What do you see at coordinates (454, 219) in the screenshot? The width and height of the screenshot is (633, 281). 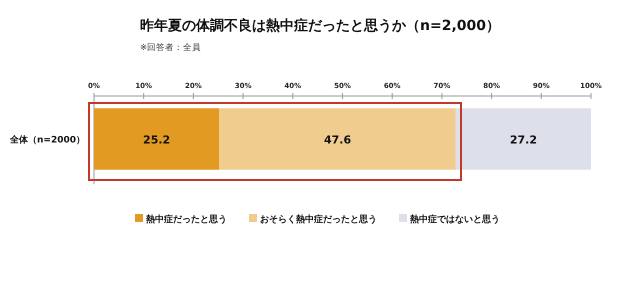 I see `legend-label: 熱中症ではないと思う` at bounding box center [454, 219].